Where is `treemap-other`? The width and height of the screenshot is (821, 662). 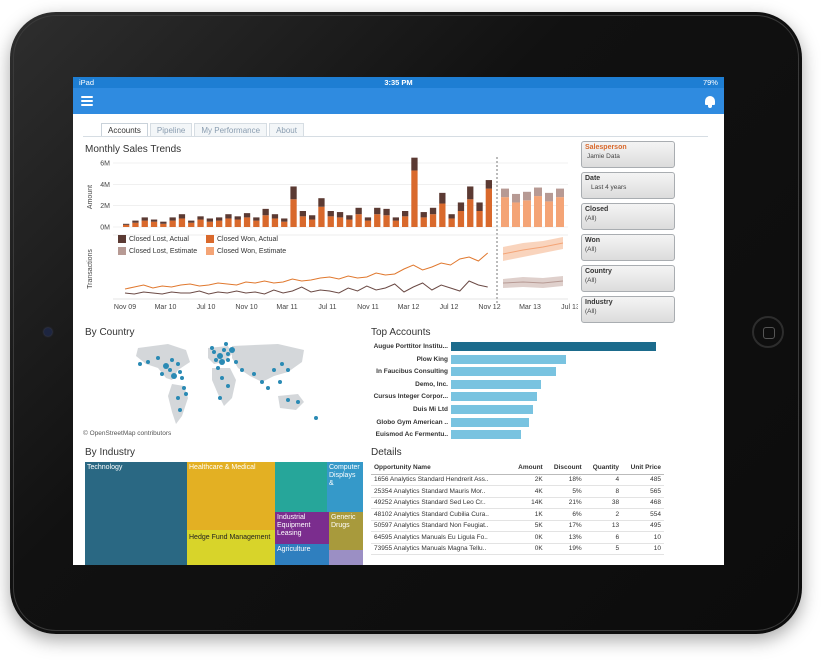 treemap-other is located at coordinates (346, 557).